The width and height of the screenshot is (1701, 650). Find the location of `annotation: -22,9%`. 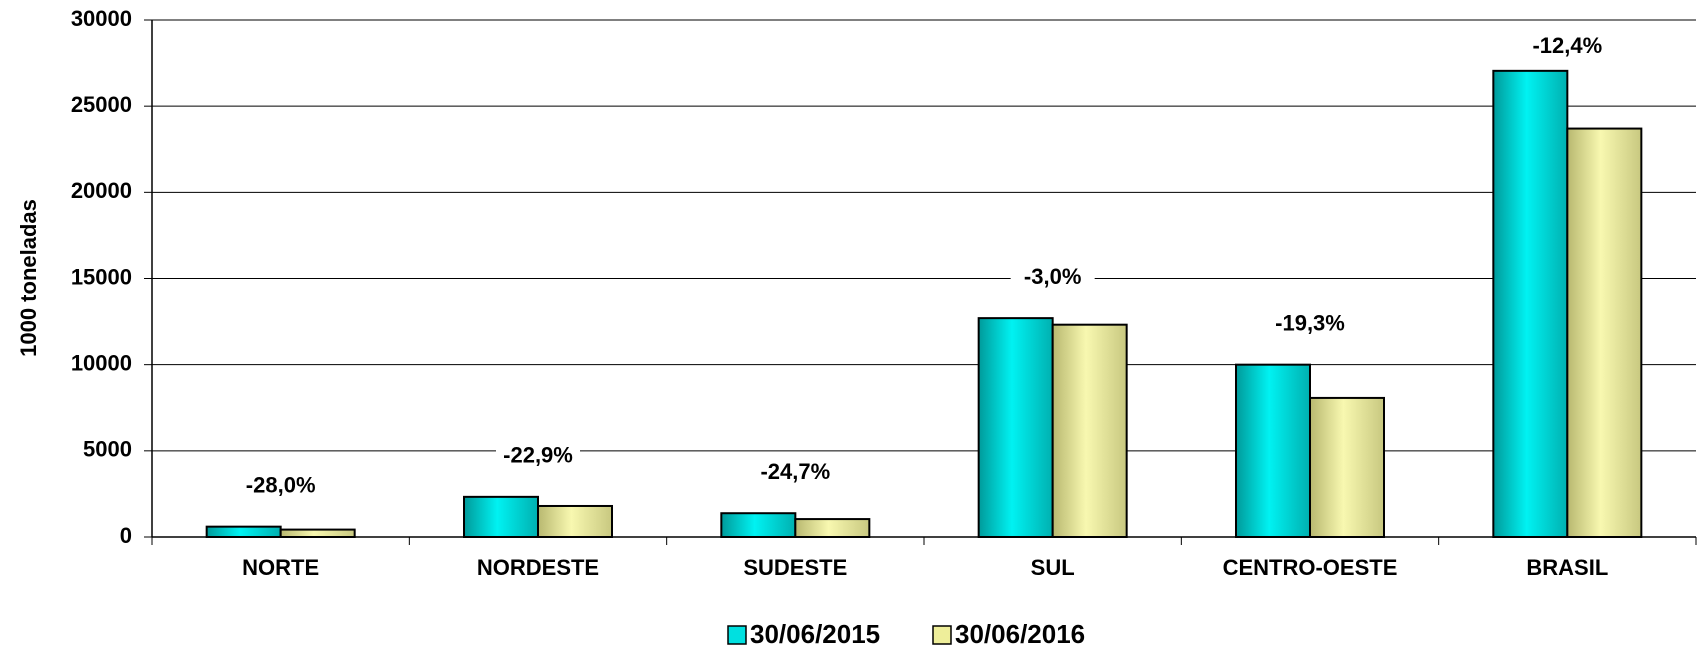

annotation: -22,9% is located at coordinates (538, 455).